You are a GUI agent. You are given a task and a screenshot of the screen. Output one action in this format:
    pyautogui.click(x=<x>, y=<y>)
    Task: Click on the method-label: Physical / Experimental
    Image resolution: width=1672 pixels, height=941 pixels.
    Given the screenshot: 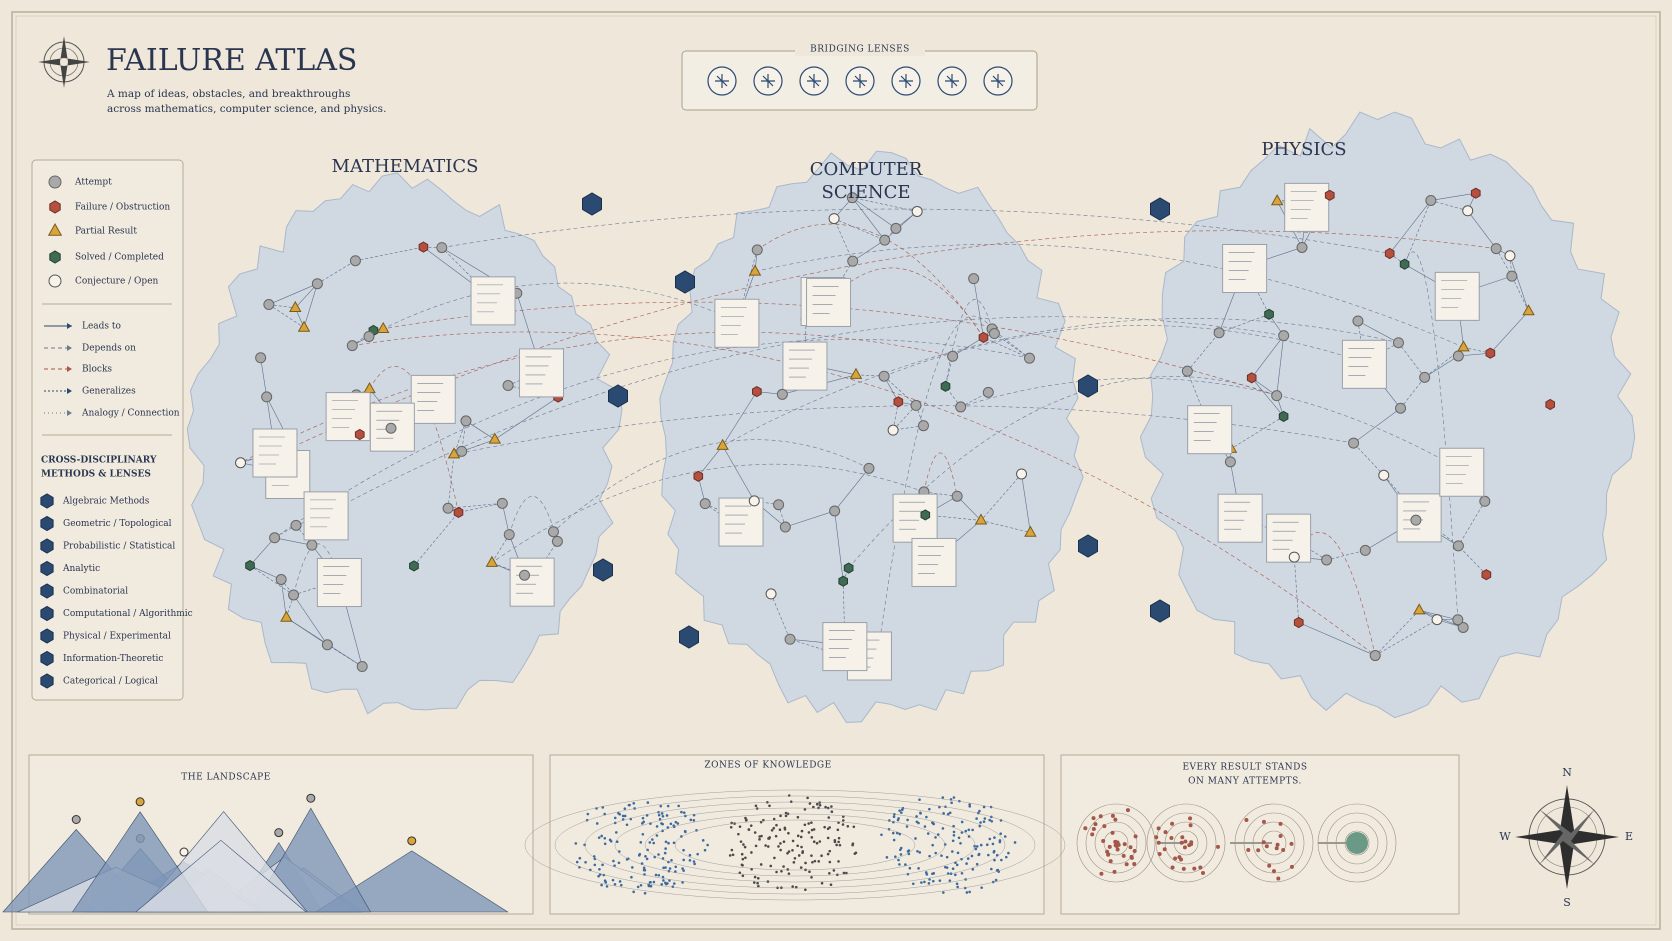 What is the action you would take?
    pyautogui.click(x=117, y=637)
    